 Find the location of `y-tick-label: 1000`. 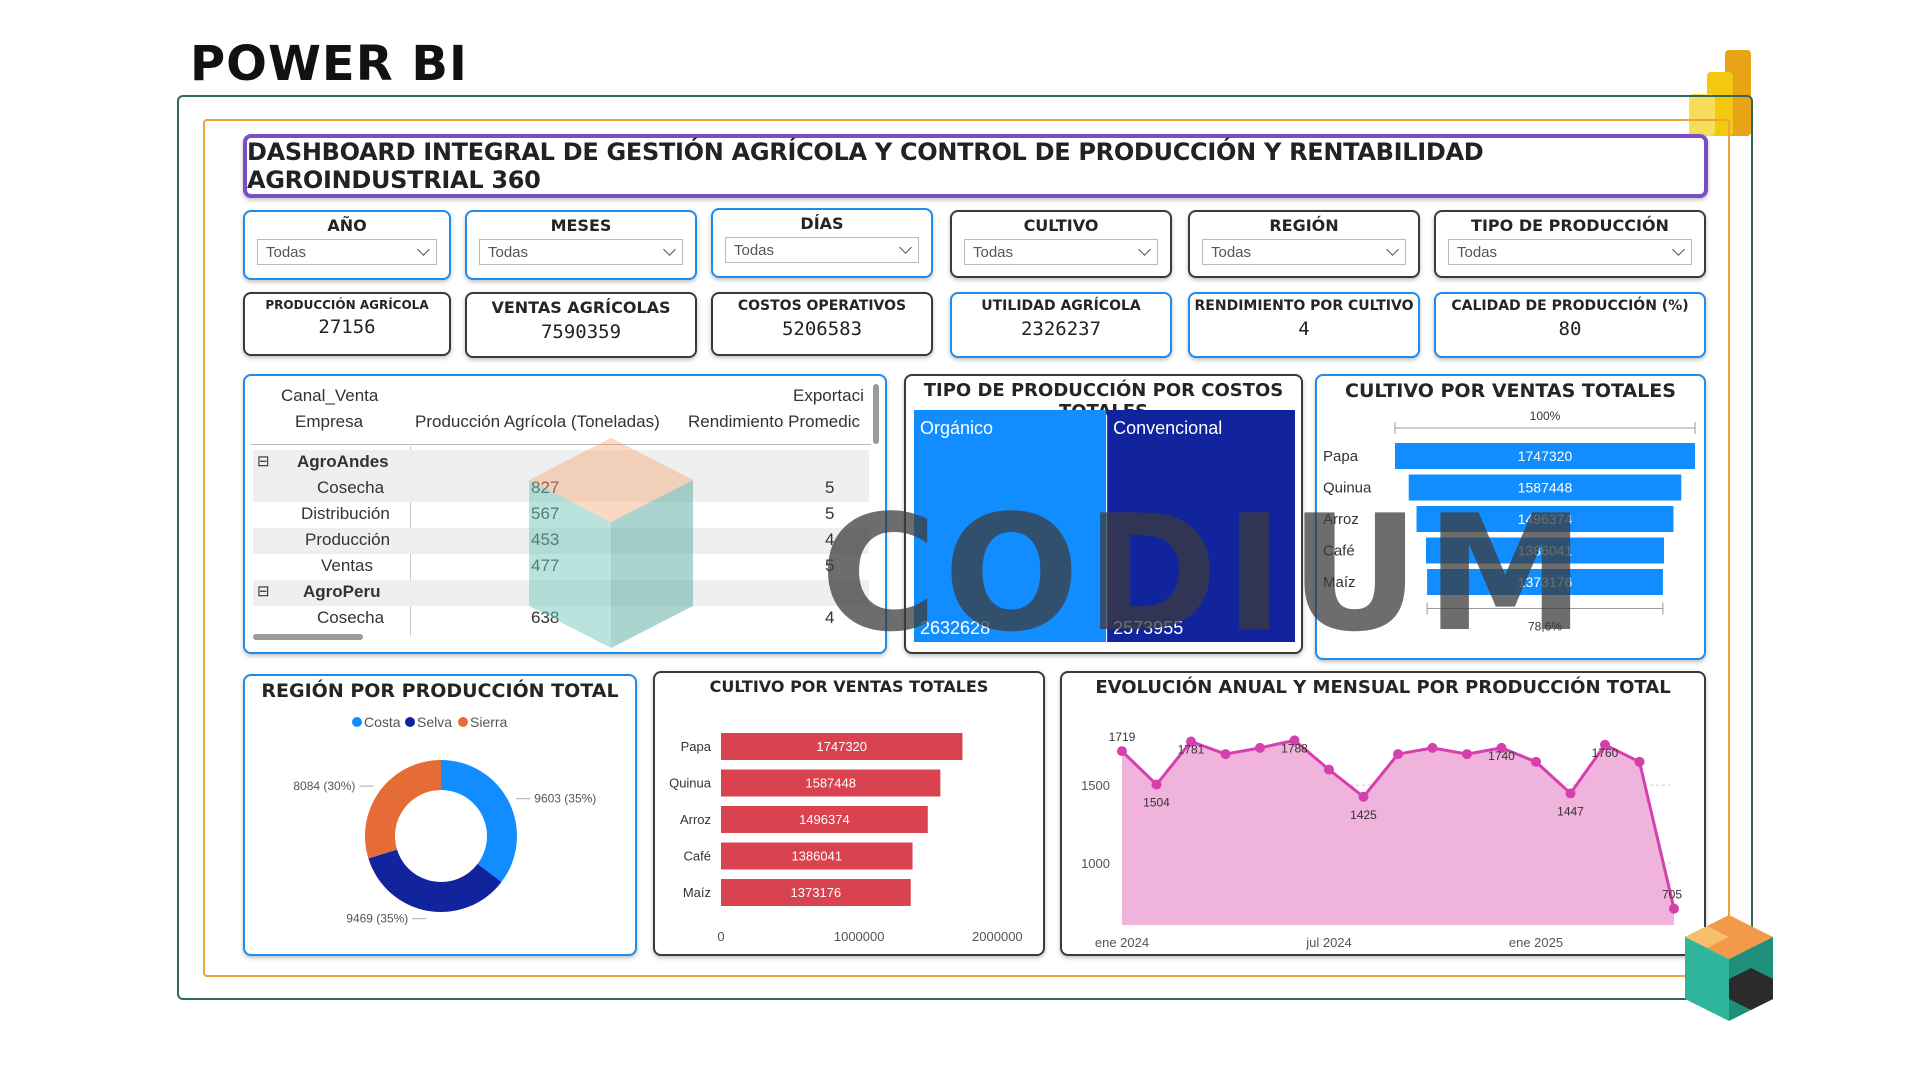

y-tick-label: 1000 is located at coordinates (1095, 863).